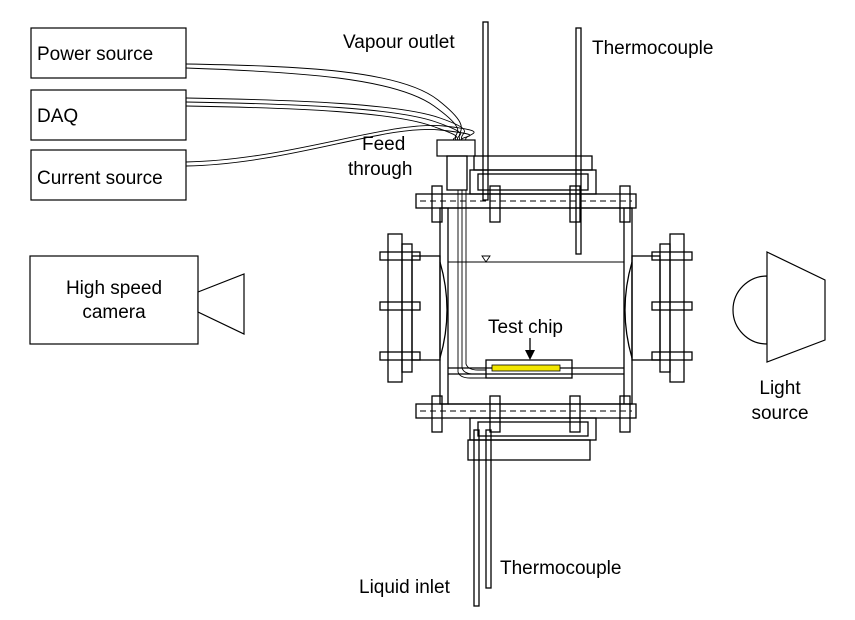 The width and height of the screenshot is (855, 620). Describe the element at coordinates (525, 327) in the screenshot. I see `test-chip-label: Test chip` at that location.